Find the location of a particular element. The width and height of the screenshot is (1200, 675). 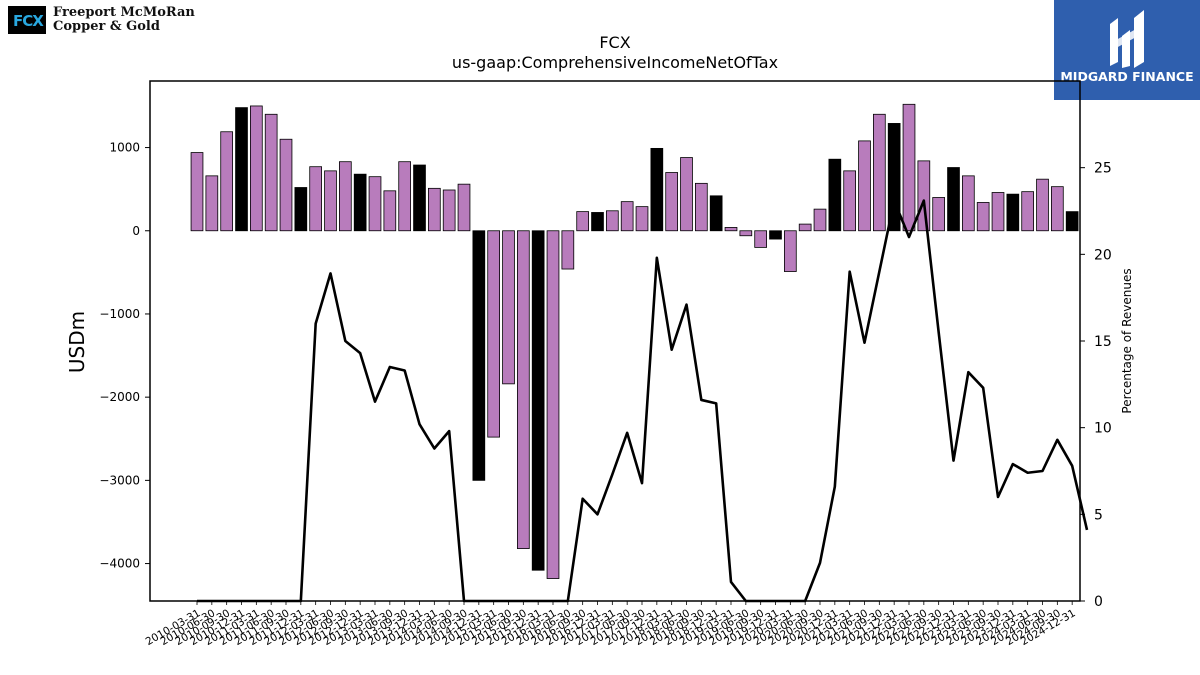

midgard-finance-badge: MIDGARD FINANCE is located at coordinates (1127, 50).